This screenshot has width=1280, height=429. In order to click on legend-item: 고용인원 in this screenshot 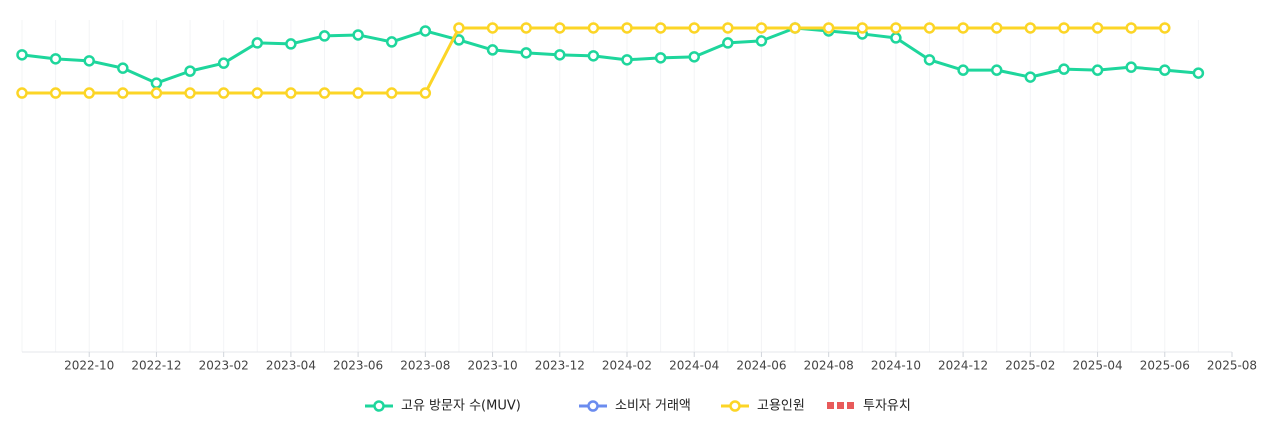, I will do `click(763, 406)`.